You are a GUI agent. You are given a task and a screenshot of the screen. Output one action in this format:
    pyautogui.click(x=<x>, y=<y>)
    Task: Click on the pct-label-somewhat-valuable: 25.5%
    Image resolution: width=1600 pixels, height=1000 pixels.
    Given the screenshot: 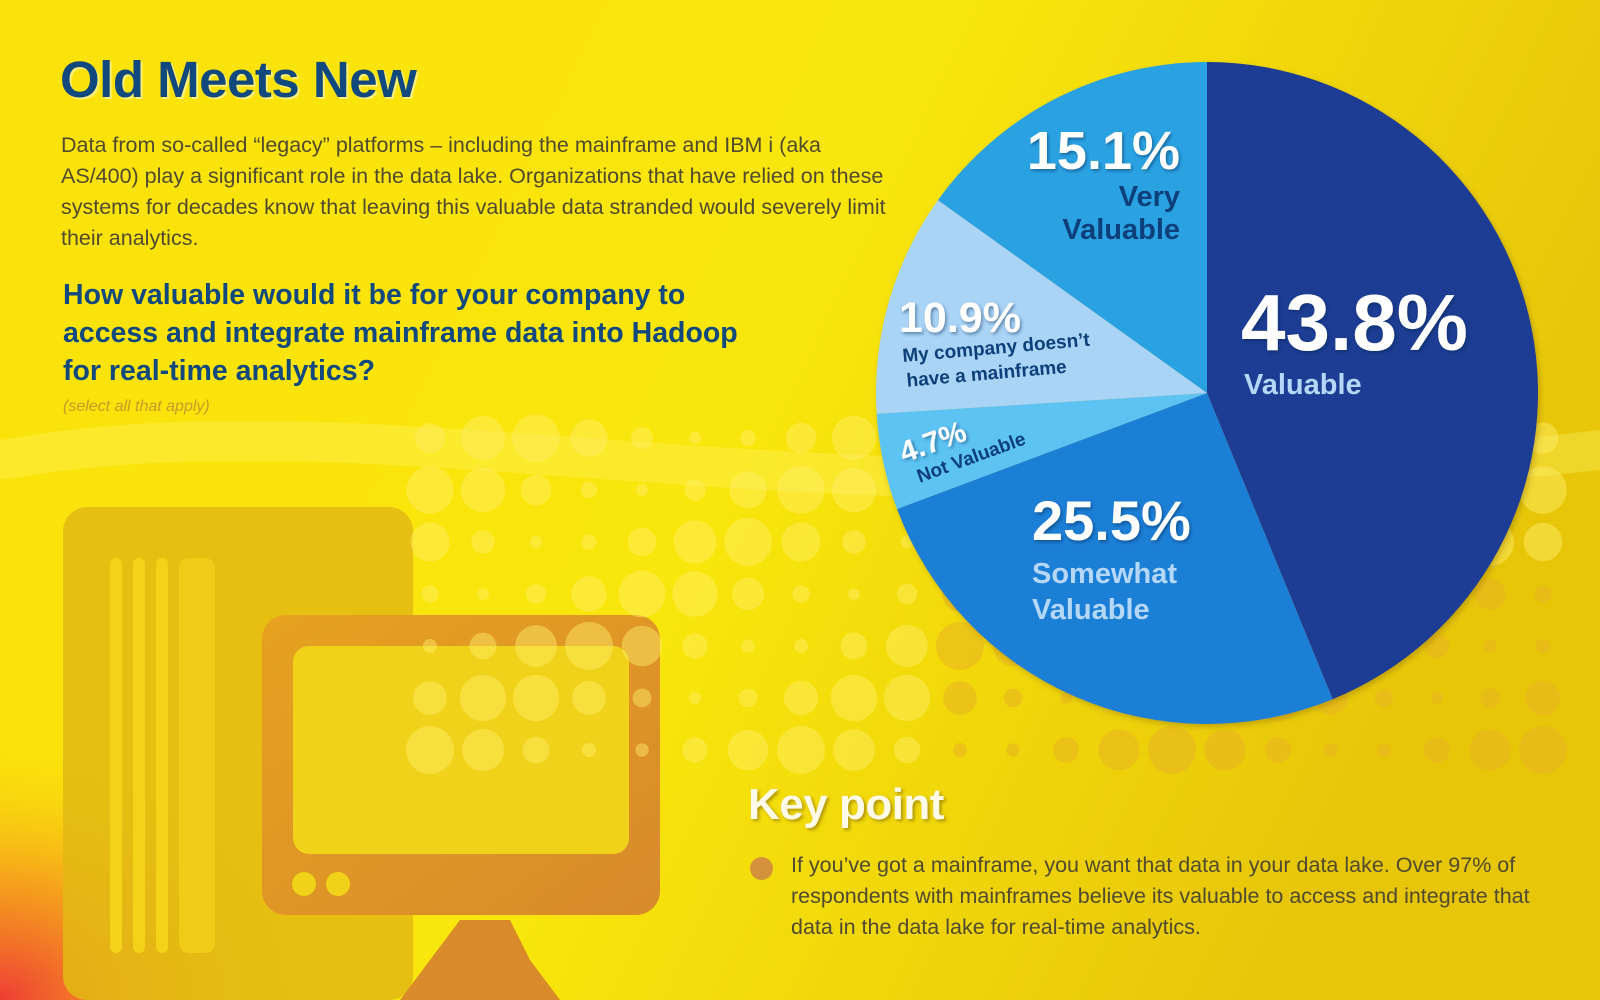 What is the action you would take?
    pyautogui.click(x=1111, y=520)
    